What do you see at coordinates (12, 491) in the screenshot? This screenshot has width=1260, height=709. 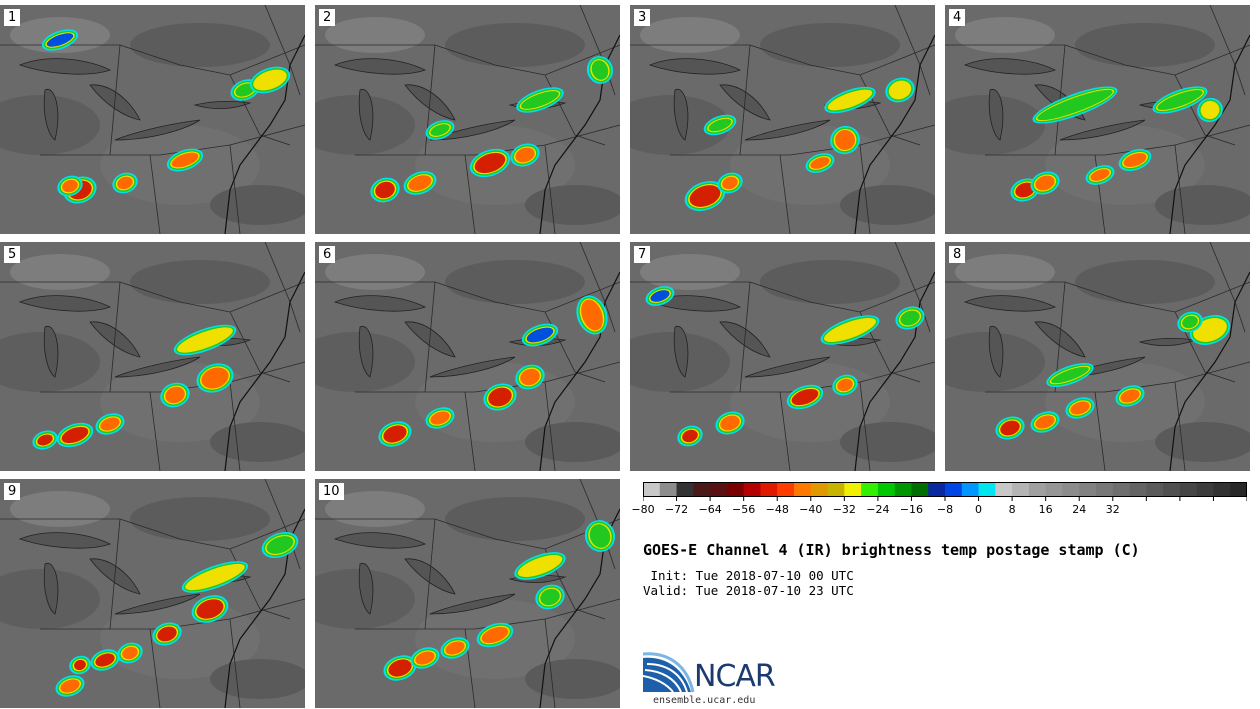 I see `member-number-label: 9` at bounding box center [12, 491].